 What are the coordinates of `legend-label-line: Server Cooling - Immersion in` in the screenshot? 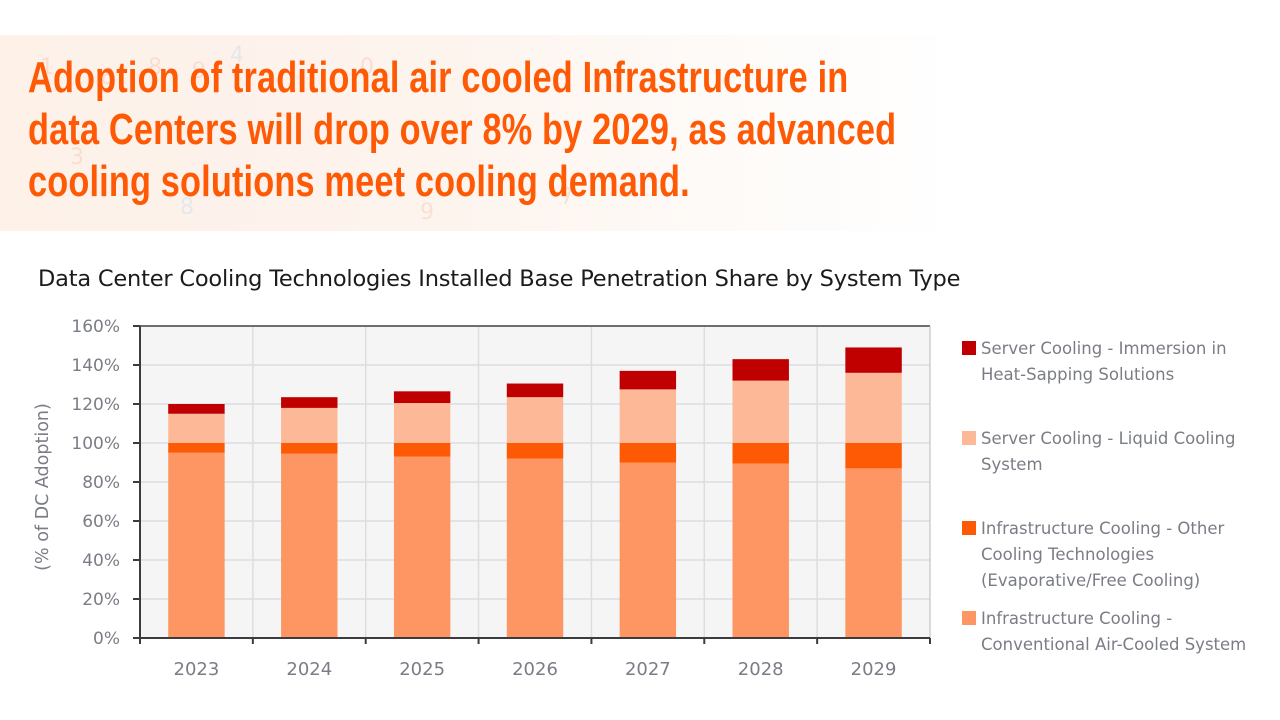 It's located at (1104, 348).